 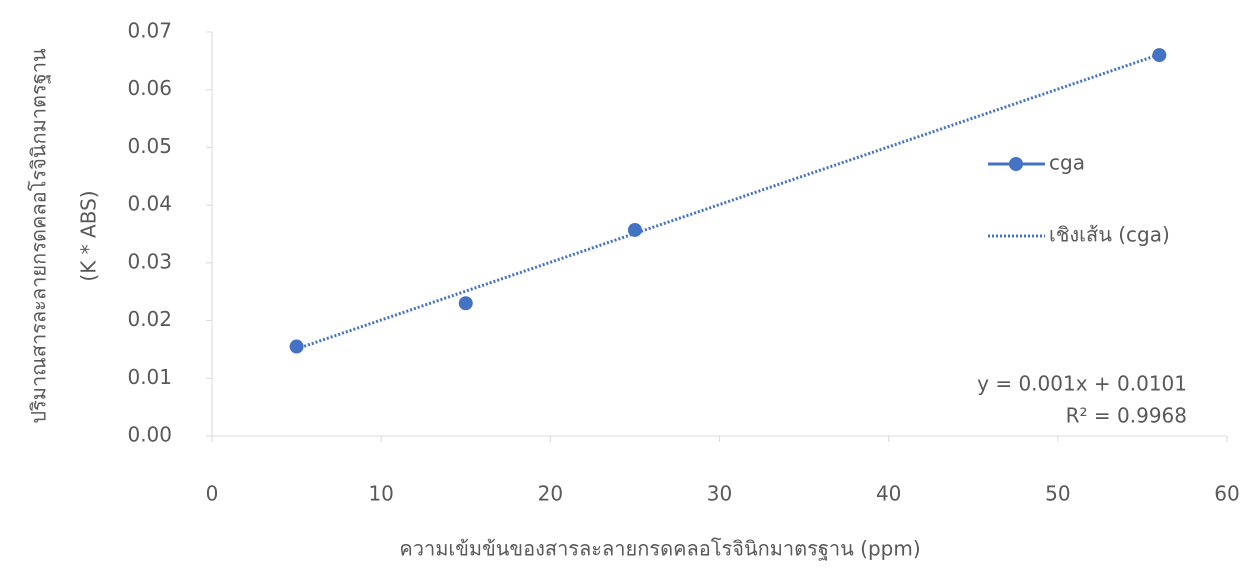 What do you see at coordinates (1226, 494) in the screenshot?
I see `x-tick-label: 60` at bounding box center [1226, 494].